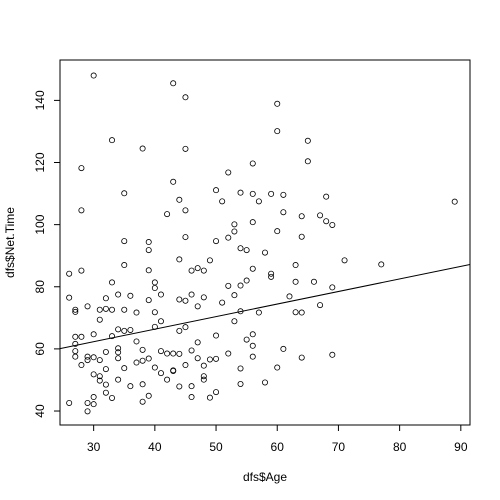 The height and width of the screenshot is (500, 500). I want to click on x-tick-label: 70, so click(339, 447).